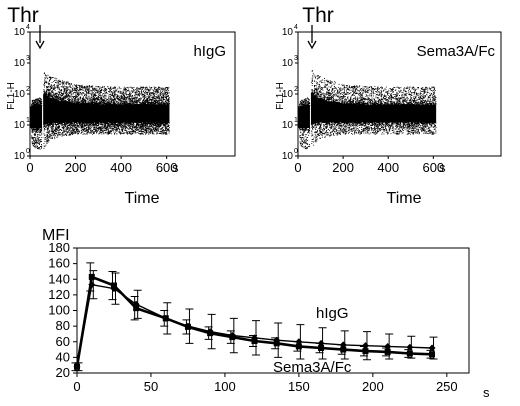 Image resolution: width=520 pixels, height=406 pixels. Describe the element at coordinates (63, 325) in the screenshot. I see `y-tick-label: 80` at that location.